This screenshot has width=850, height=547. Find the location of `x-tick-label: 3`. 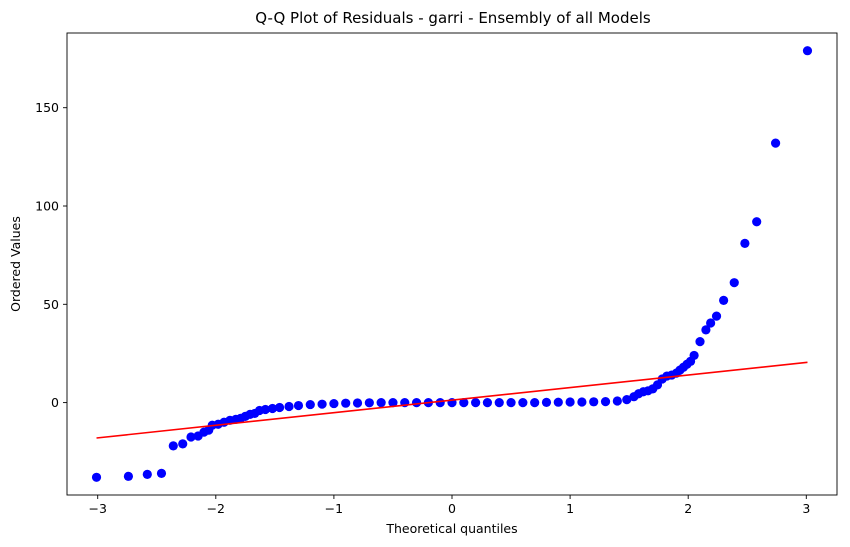

x-tick-label: 3 is located at coordinates (806, 508).